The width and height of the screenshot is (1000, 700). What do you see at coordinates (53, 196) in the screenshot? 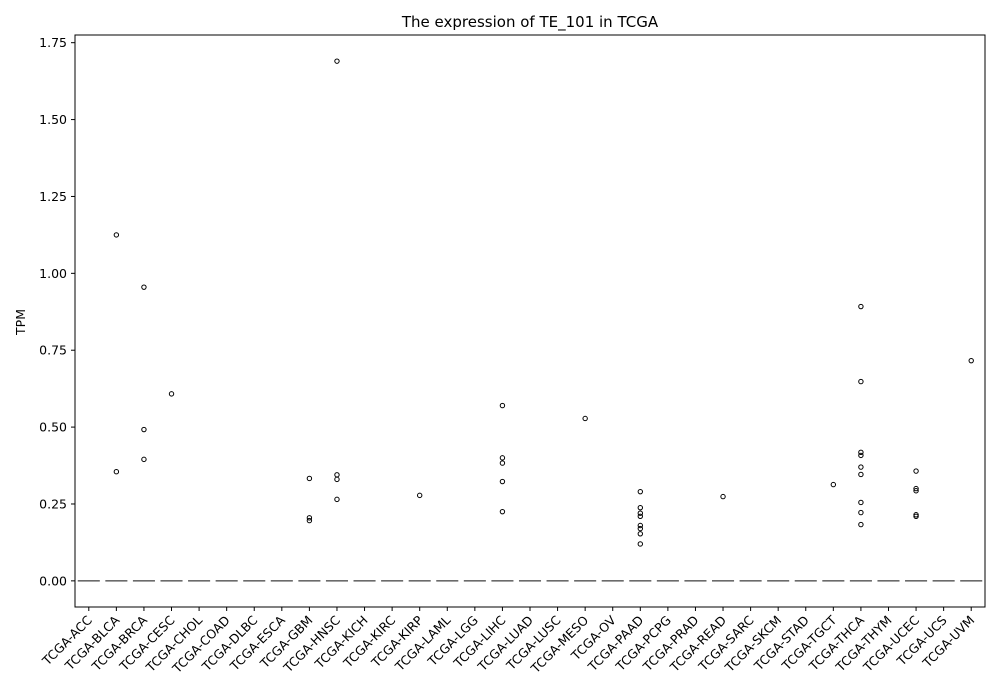
I see `y-tick-label: 1.25` at bounding box center [53, 196].